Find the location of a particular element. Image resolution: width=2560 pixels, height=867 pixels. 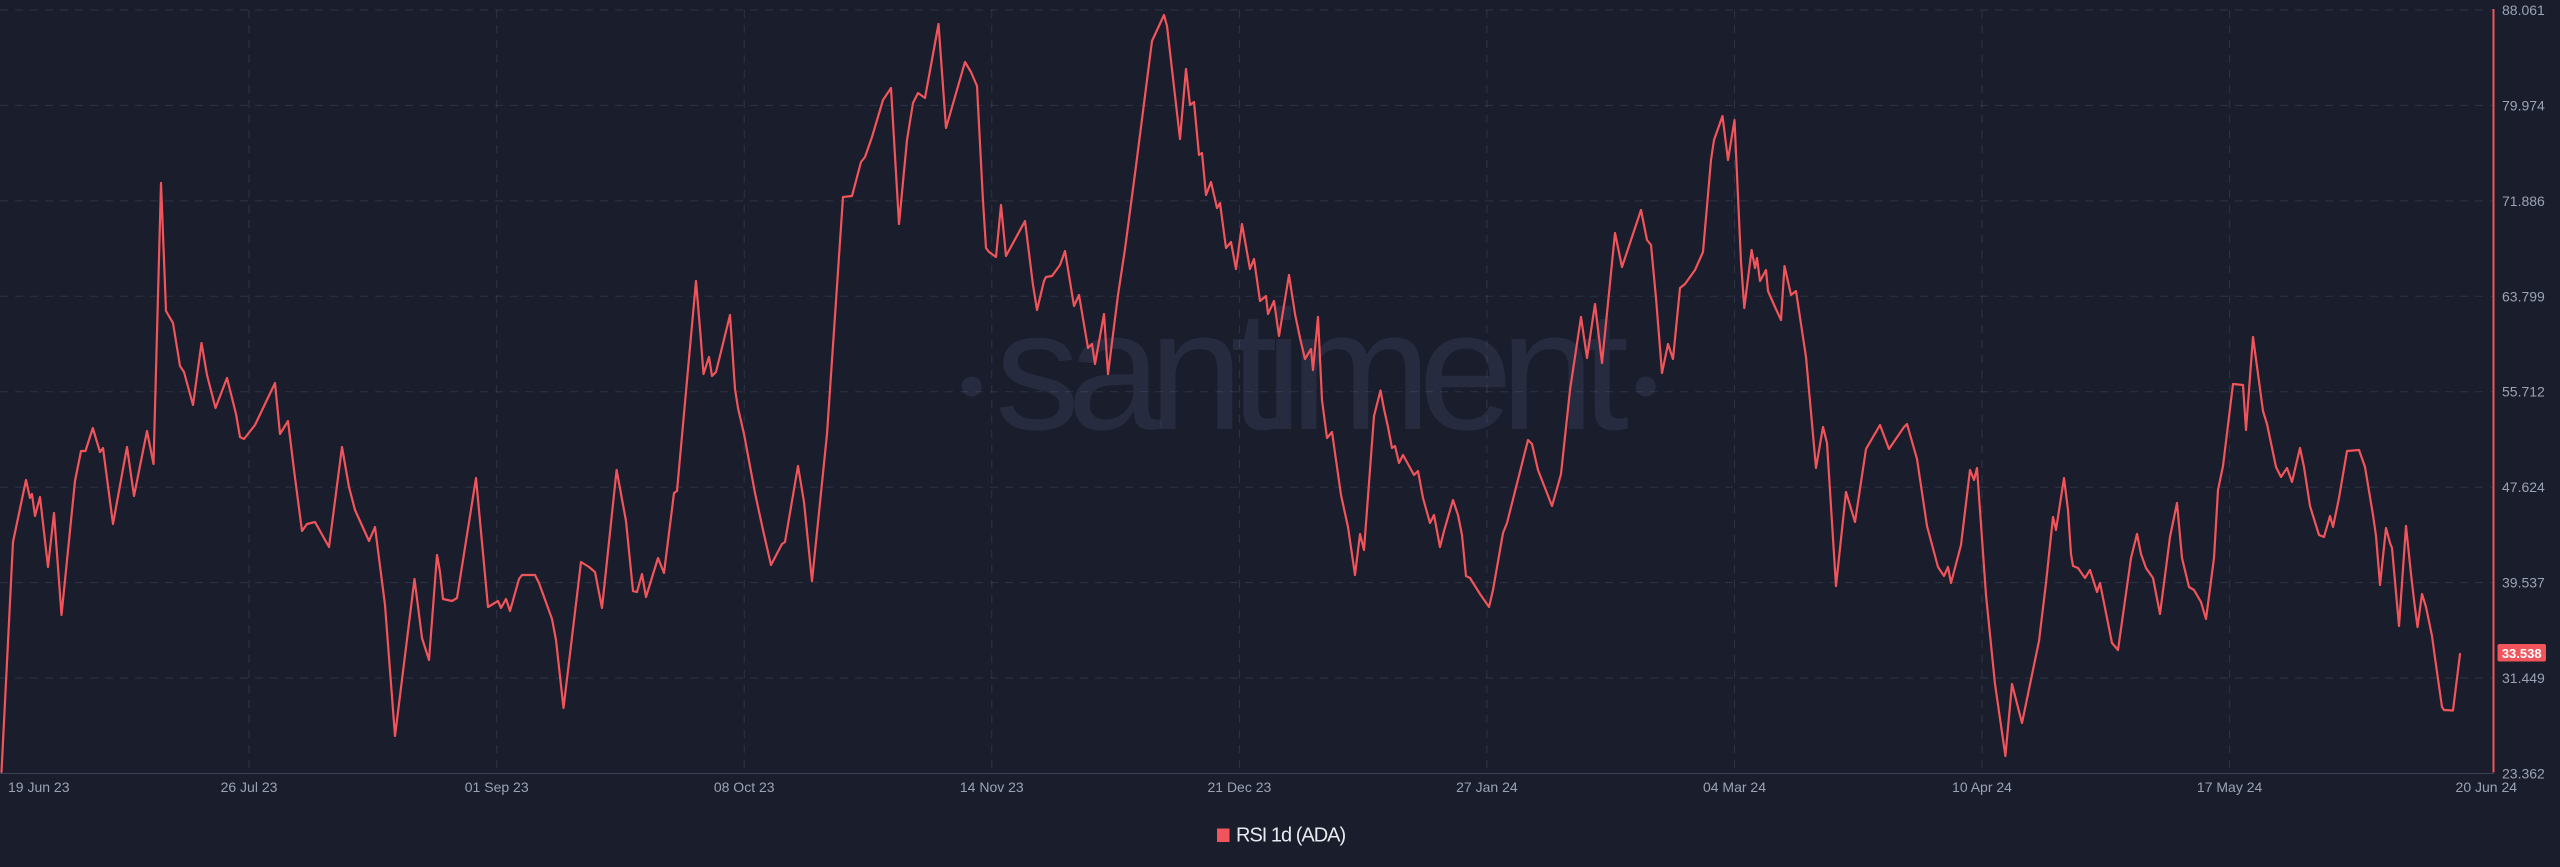

svg-text: RSI 1d (ADA) is located at coordinates (1290, 836).